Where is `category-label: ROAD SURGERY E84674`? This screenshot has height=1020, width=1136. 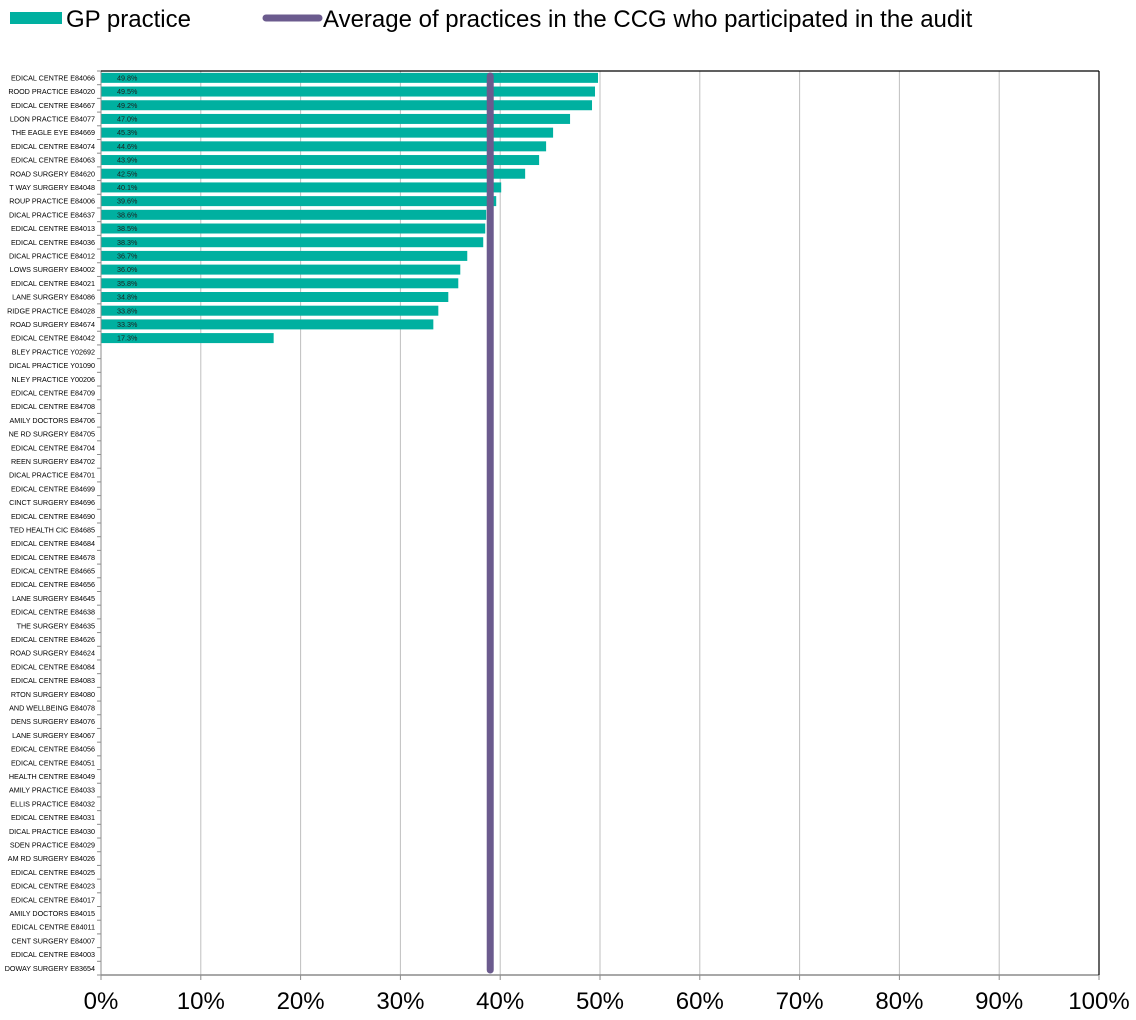
category-label: ROAD SURGERY E84674 is located at coordinates (52, 324).